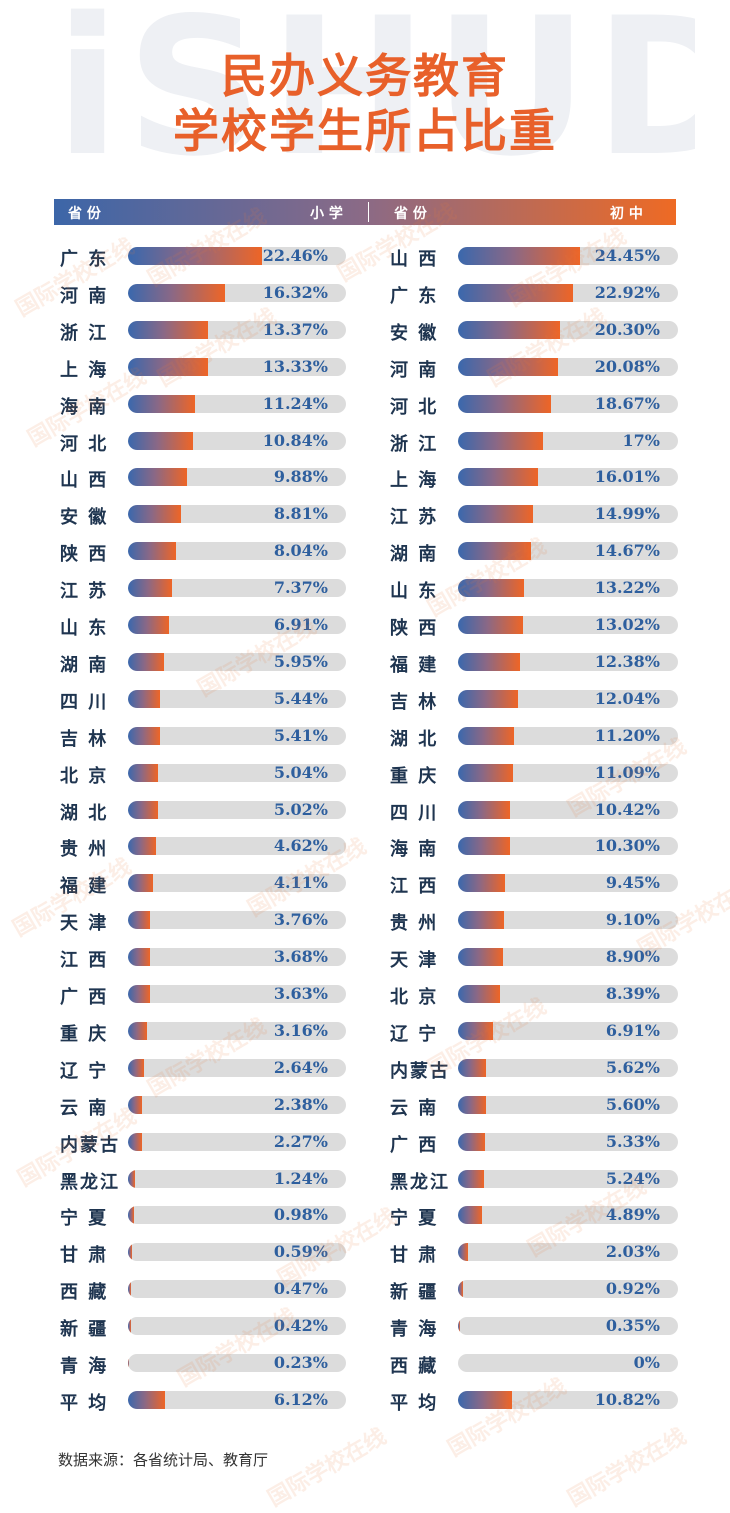 This screenshot has width=730, height=1513. Describe the element at coordinates (84, 1403) in the screenshot. I see `category-label: 平 均` at that location.